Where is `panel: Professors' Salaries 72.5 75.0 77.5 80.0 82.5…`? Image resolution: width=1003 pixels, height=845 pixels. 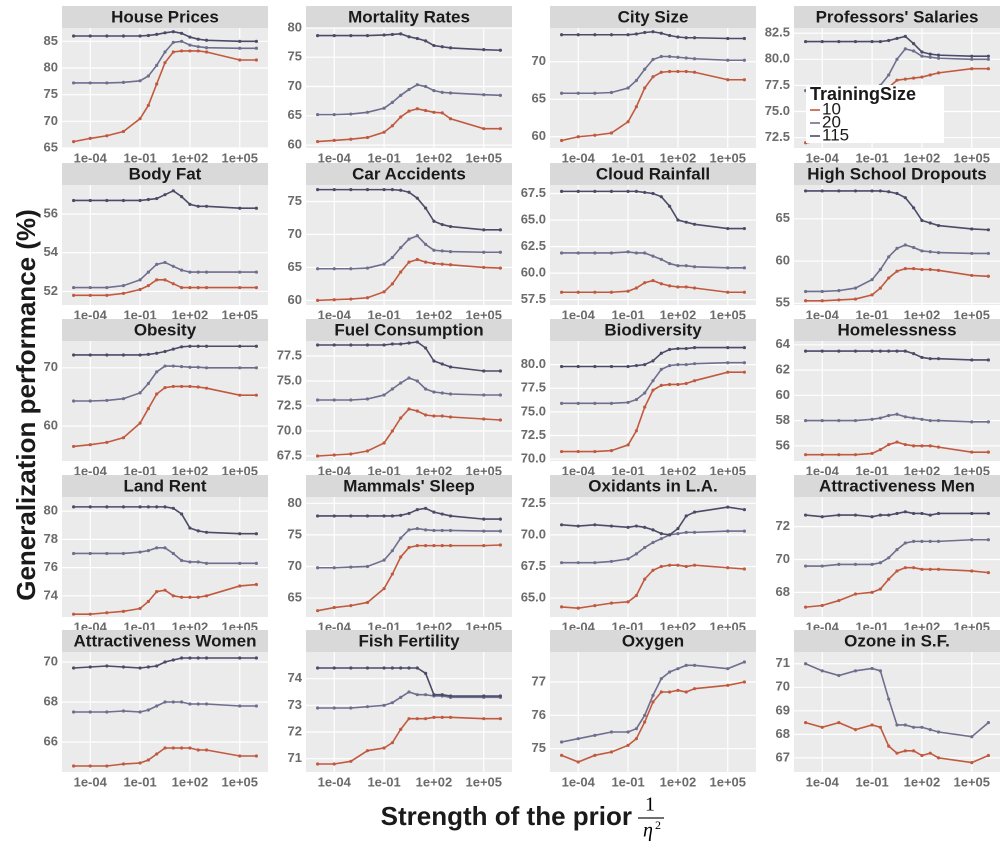 panel: Professors' Salaries 72.5 75.0 77.5 80.0 82.5… is located at coordinates (882, 85).